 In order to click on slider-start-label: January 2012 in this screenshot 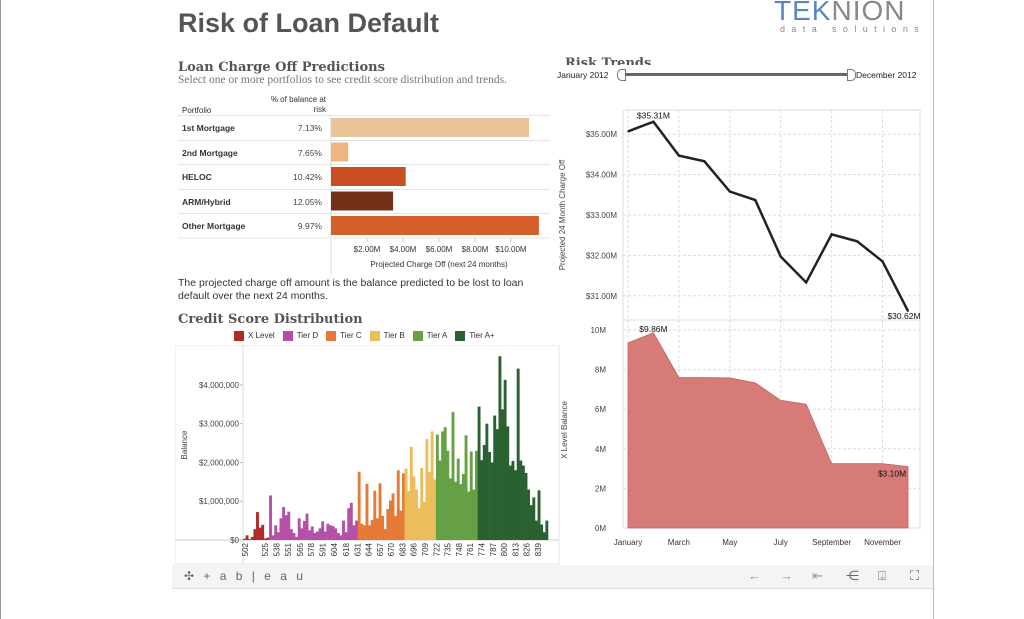, I will do `click(583, 75)`.